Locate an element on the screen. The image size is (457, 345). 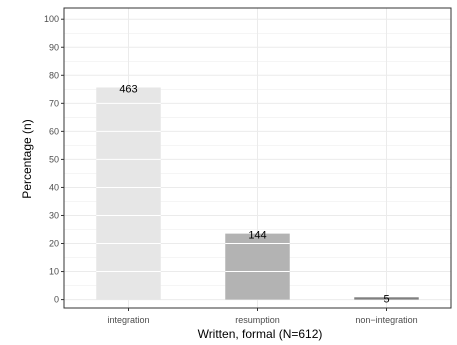
data-label: 5 is located at coordinates (386, 299).